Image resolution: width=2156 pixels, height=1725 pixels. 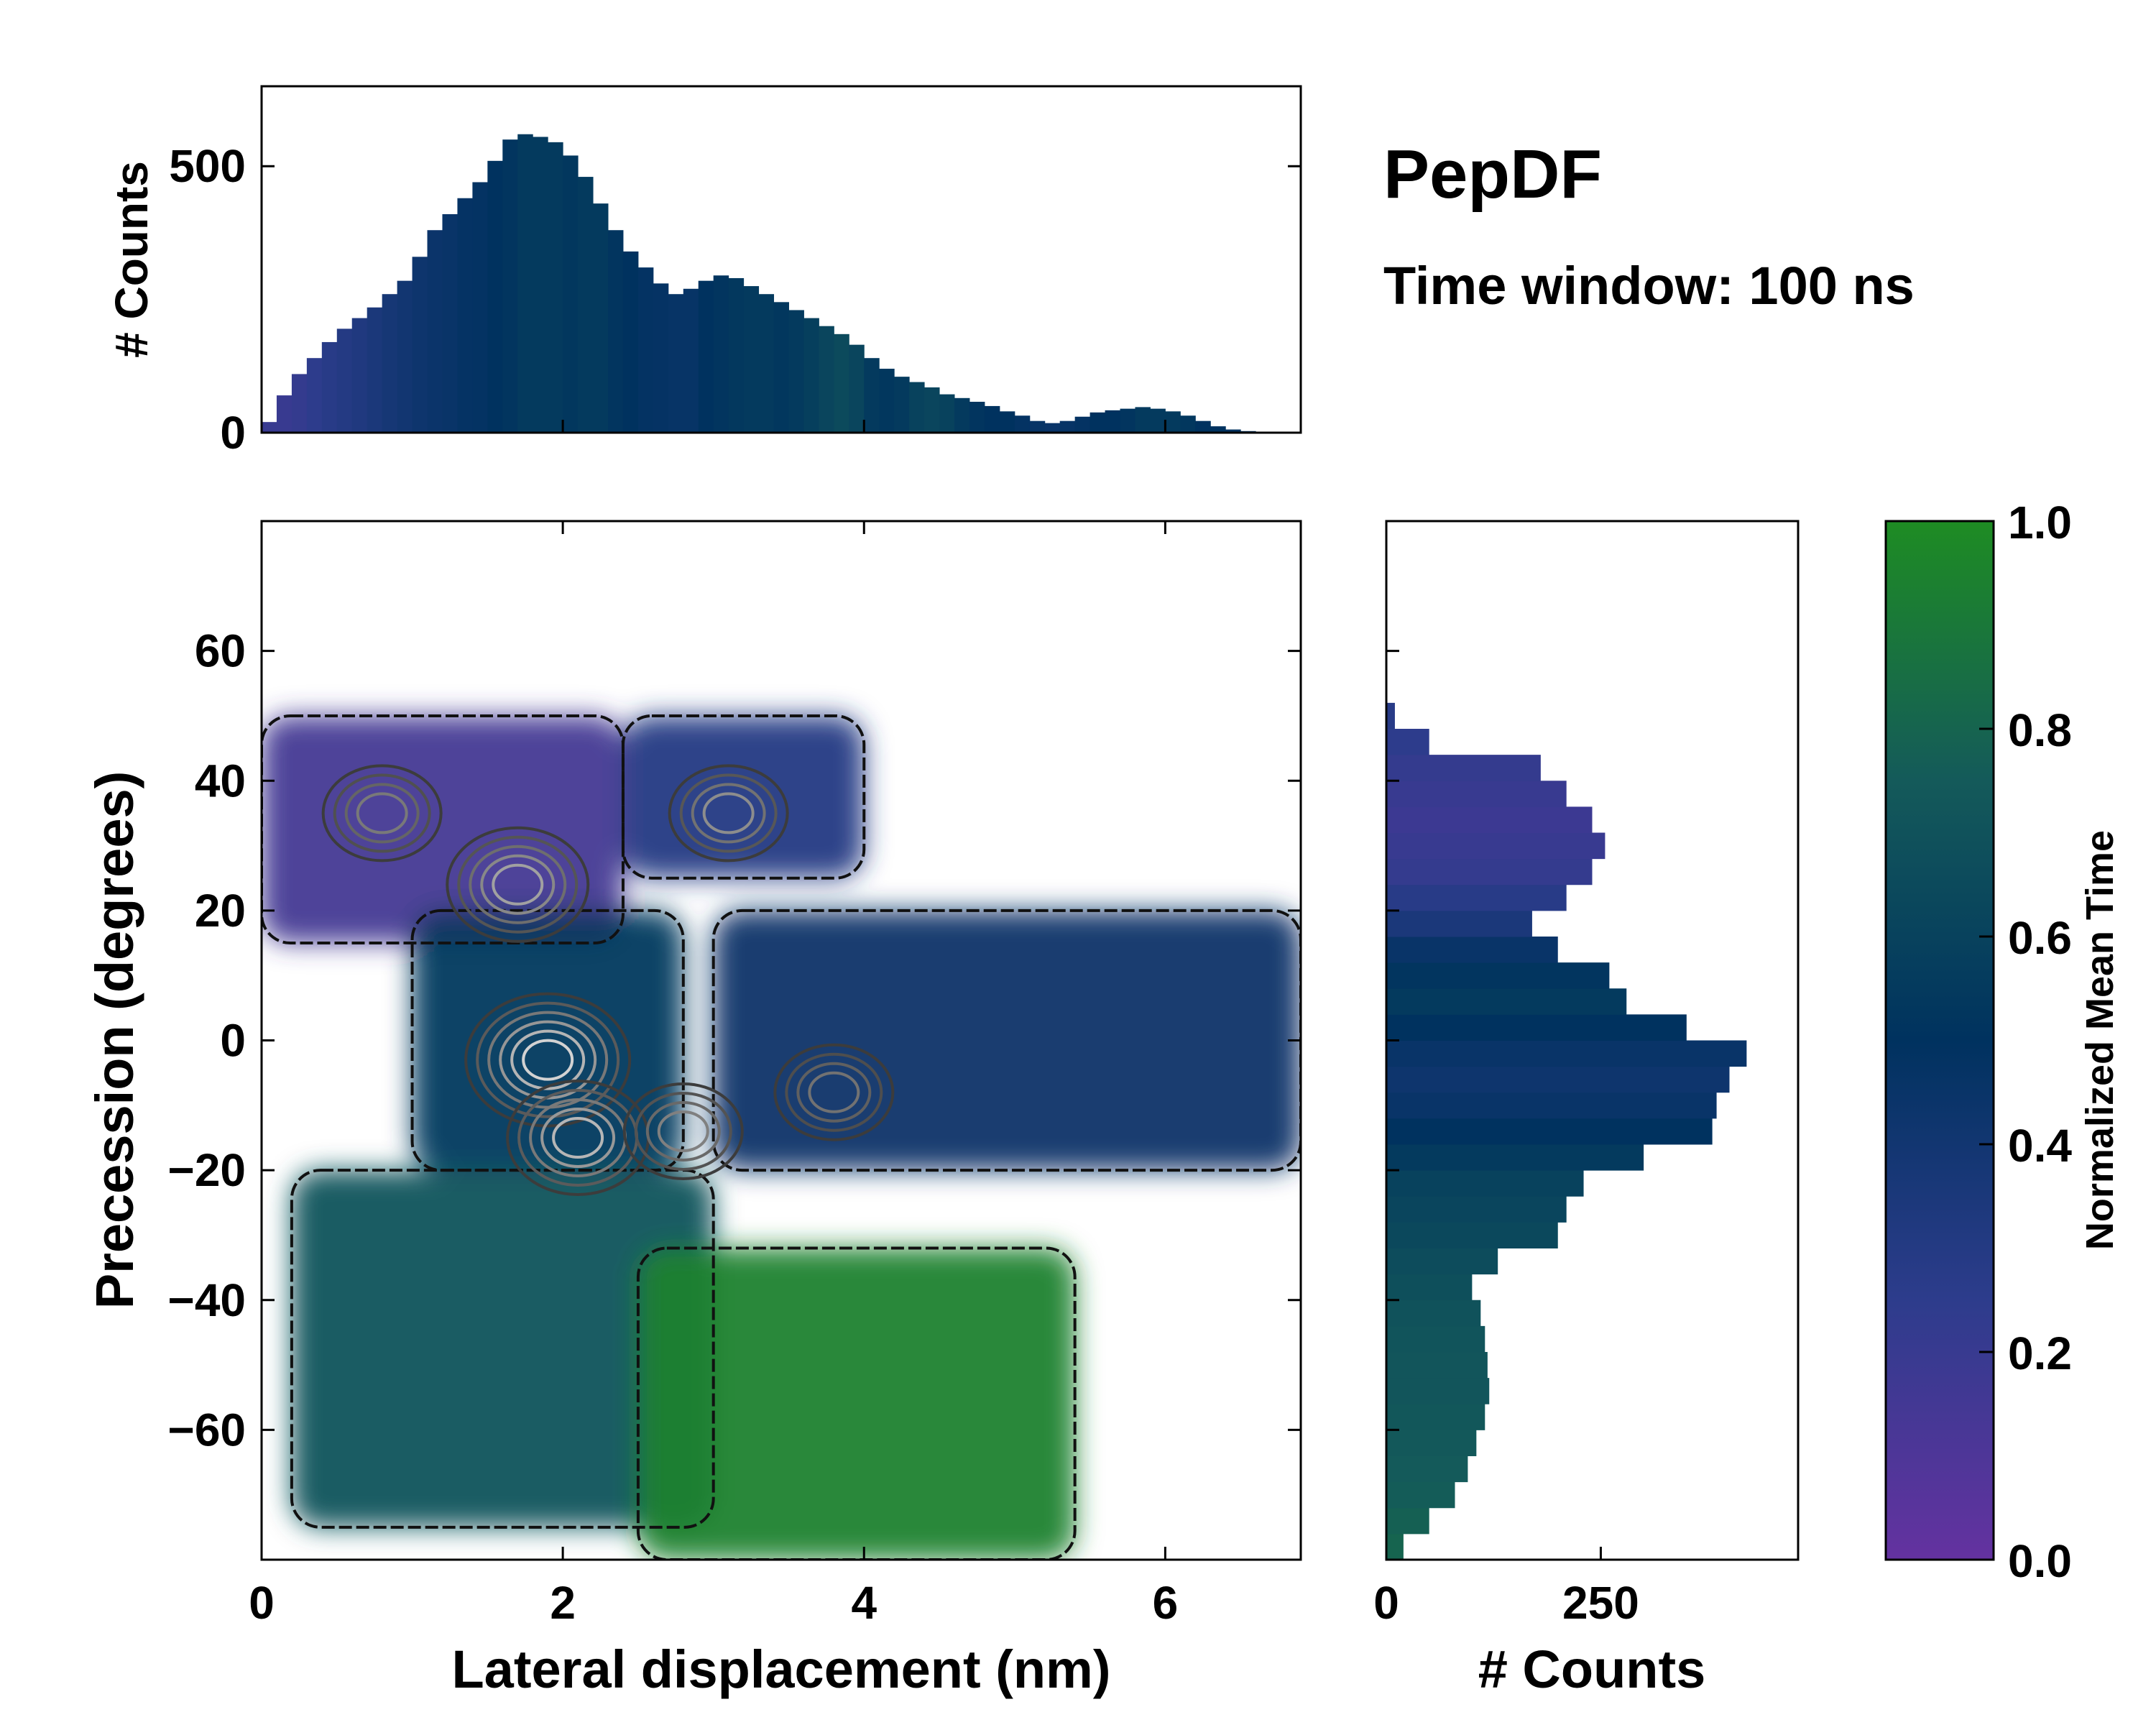 What do you see at coordinates (1649, 286) in the screenshot?
I see `chart-subtitle: Time window: 100 ns` at bounding box center [1649, 286].